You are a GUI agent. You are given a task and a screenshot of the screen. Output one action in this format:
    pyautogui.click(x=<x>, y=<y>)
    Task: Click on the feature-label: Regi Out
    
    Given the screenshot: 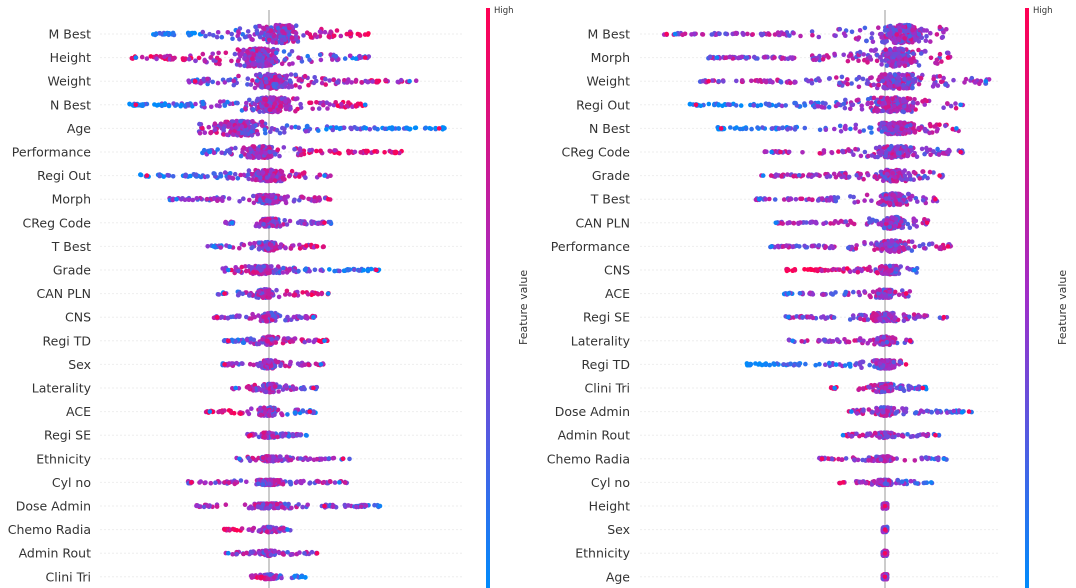 What is the action you would take?
    pyautogui.click(x=64, y=175)
    